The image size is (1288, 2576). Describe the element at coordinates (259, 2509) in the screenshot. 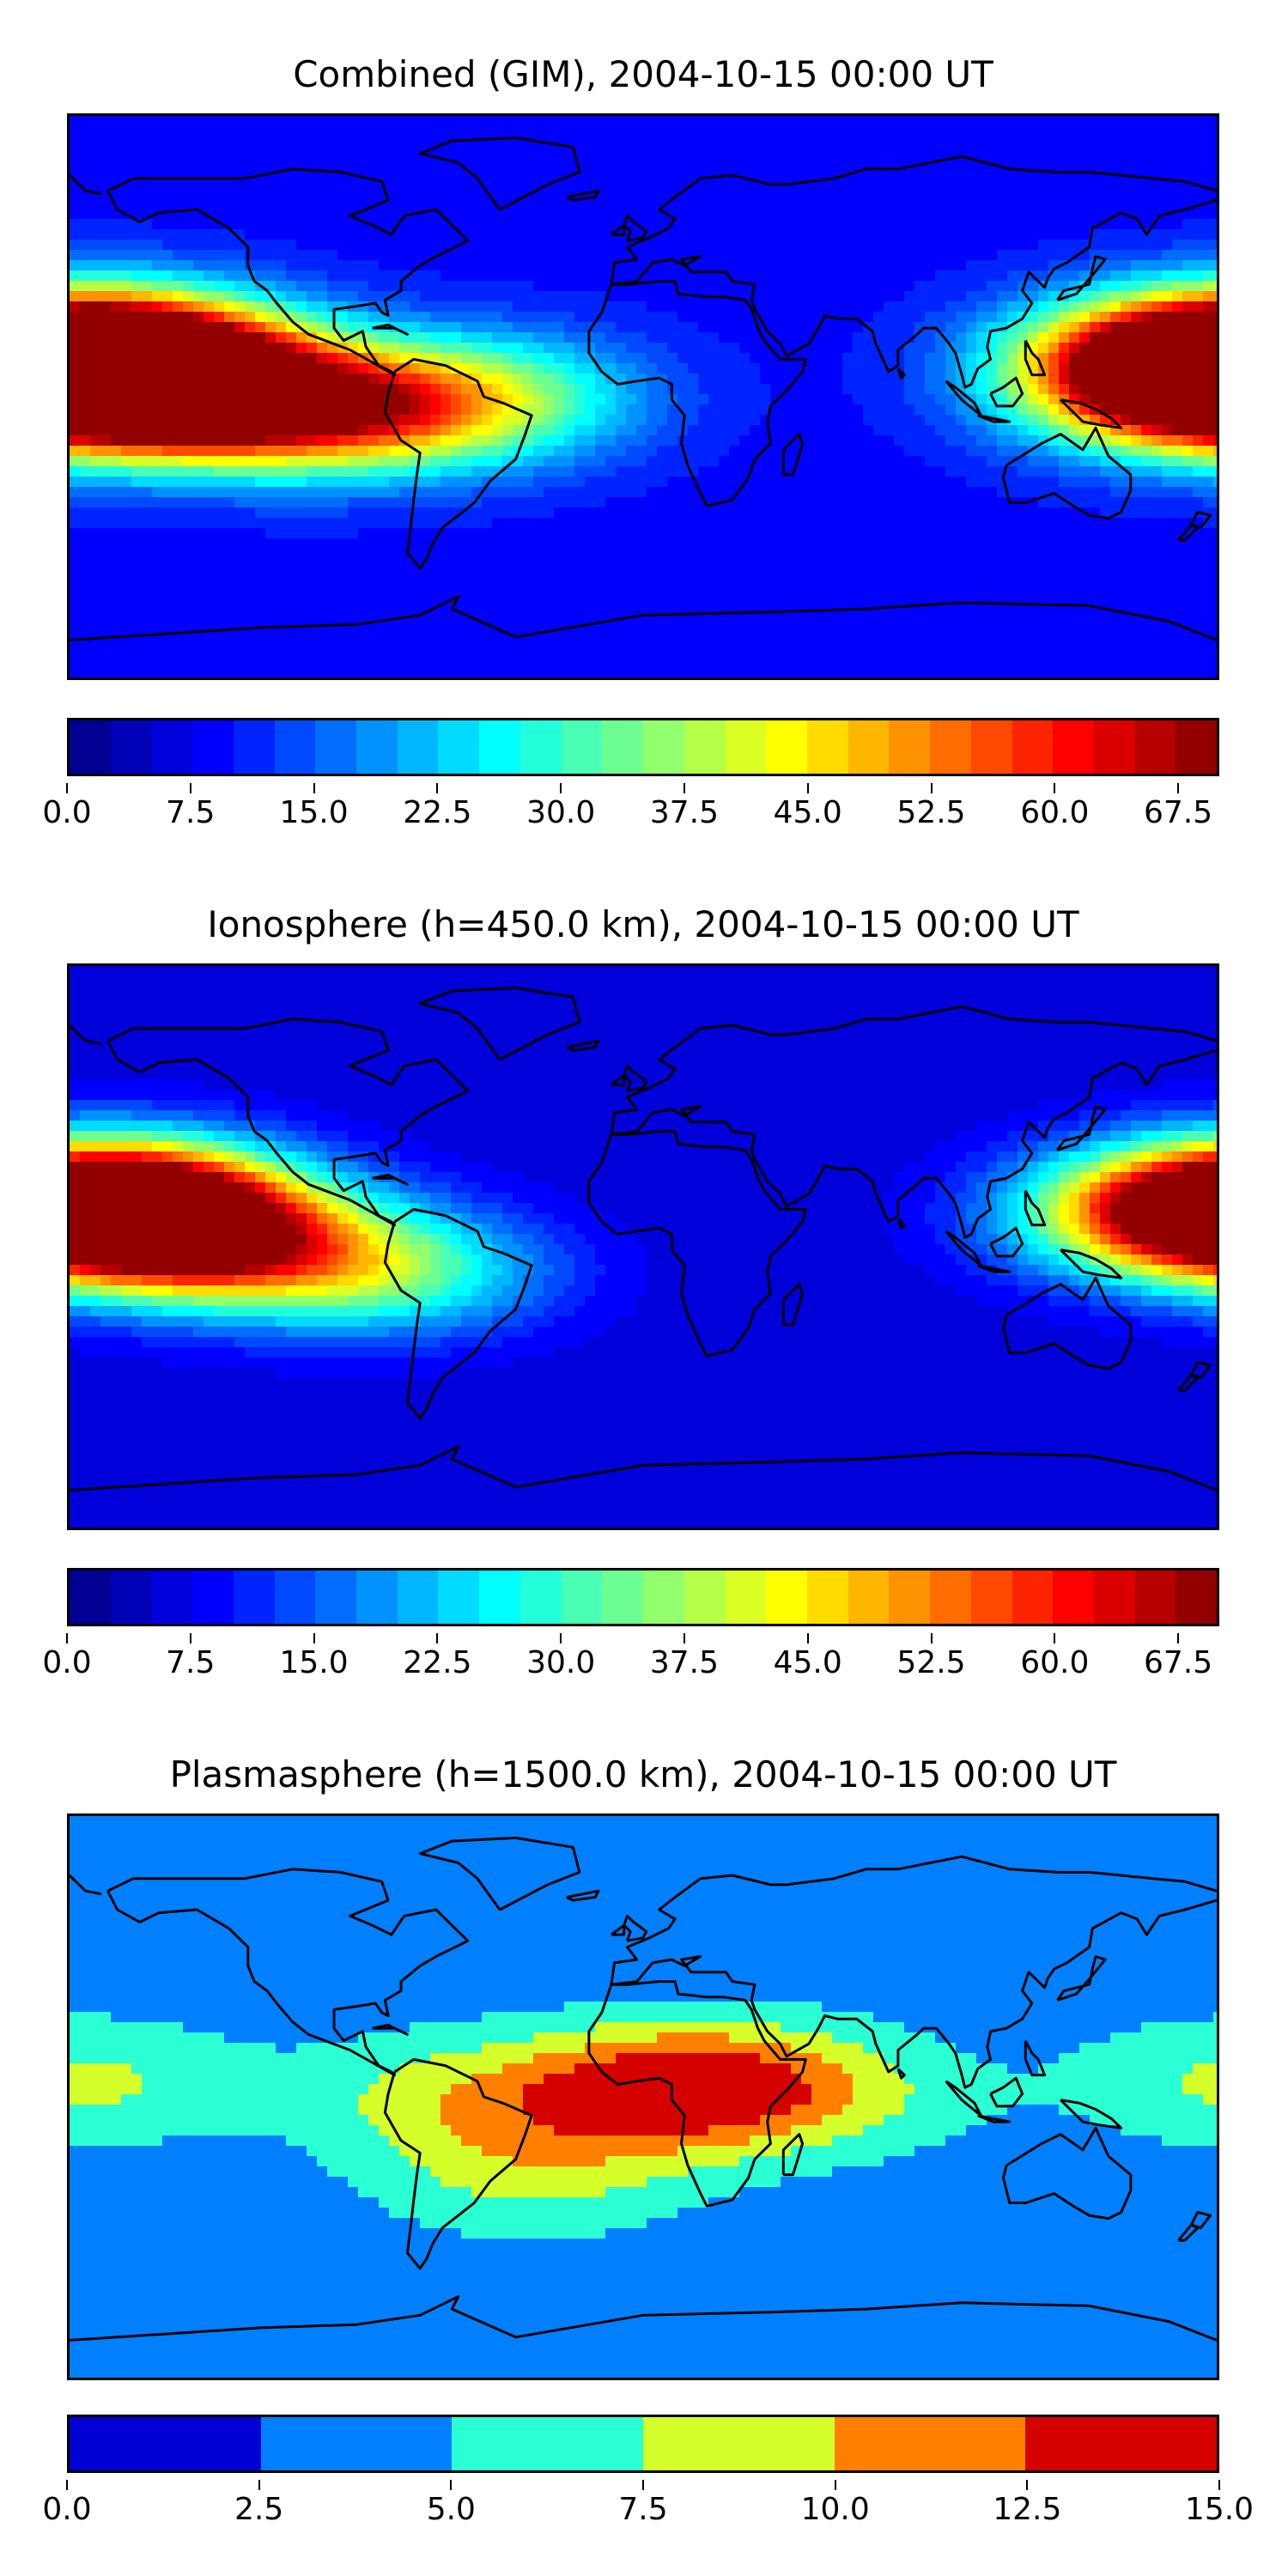

I see `colorbar-tick-label: 2.5` at that location.